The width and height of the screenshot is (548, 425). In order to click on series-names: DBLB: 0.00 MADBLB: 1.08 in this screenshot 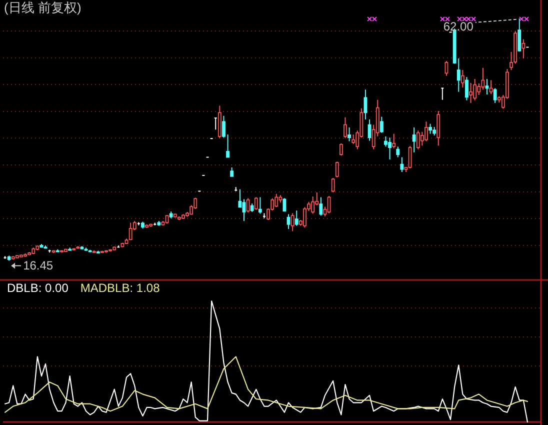, I will do `click(83, 288)`.